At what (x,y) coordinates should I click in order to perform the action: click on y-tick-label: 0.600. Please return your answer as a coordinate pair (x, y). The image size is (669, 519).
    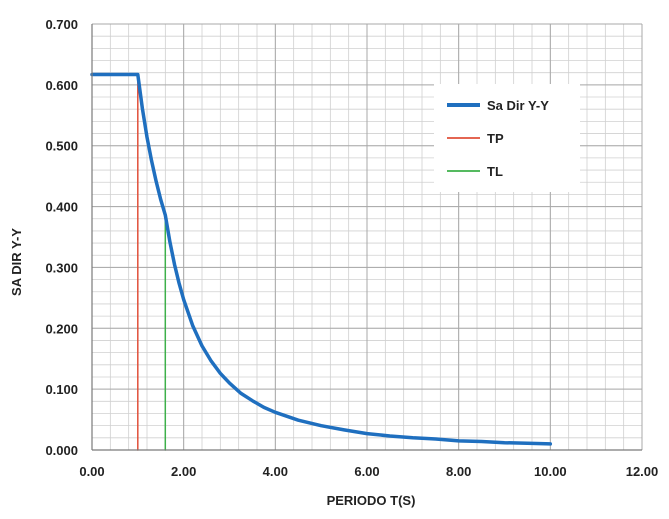
    Looking at the image, I should click on (61, 85).